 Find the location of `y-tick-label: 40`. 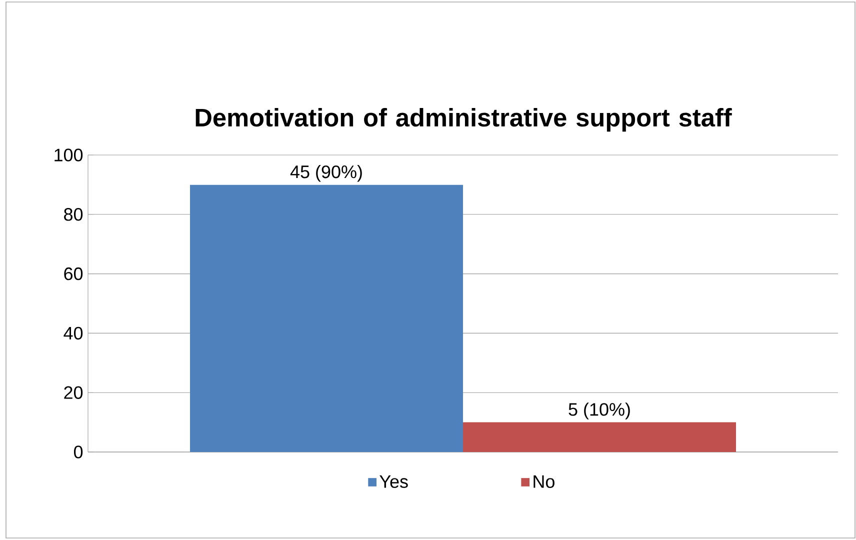

y-tick-label: 40 is located at coordinates (73, 333).